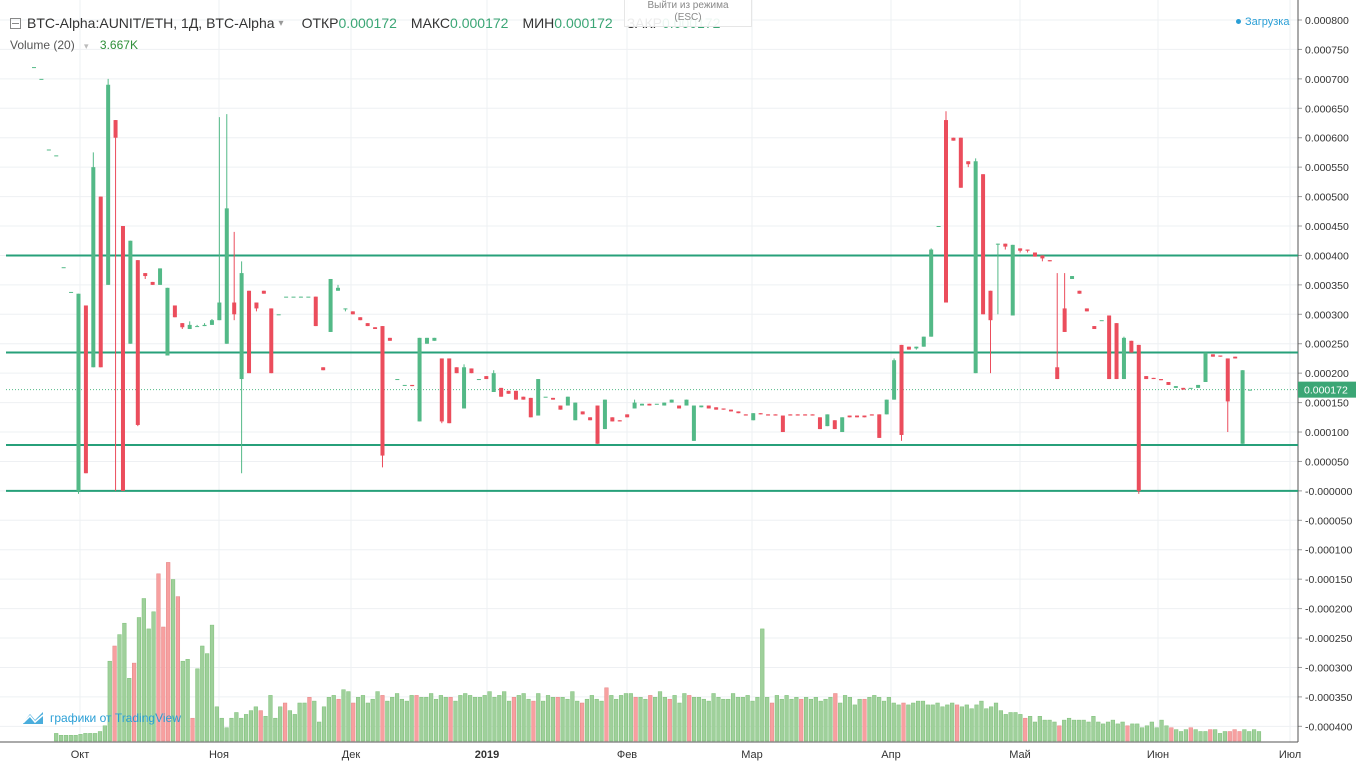 Image resolution: width=1366 pixels, height=768 pixels. I want to click on x-tick-label: Мар, so click(752, 755).